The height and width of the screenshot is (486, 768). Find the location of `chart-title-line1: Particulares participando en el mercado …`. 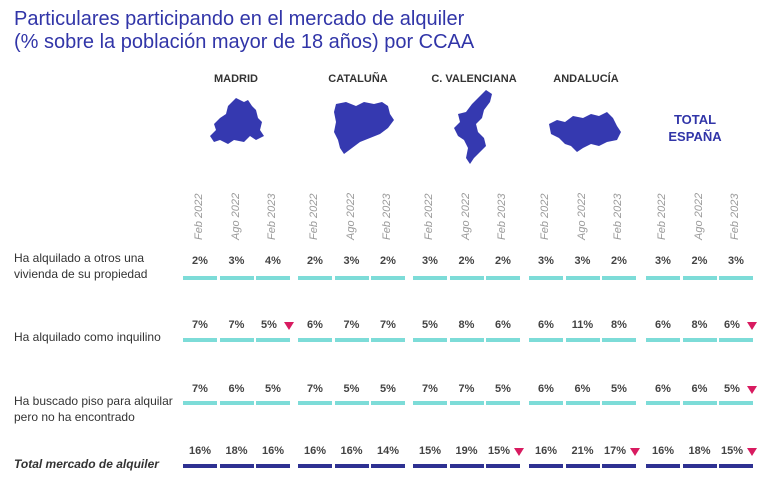

chart-title-line1: Particulares participando en el mercado … is located at coordinates (239, 19).